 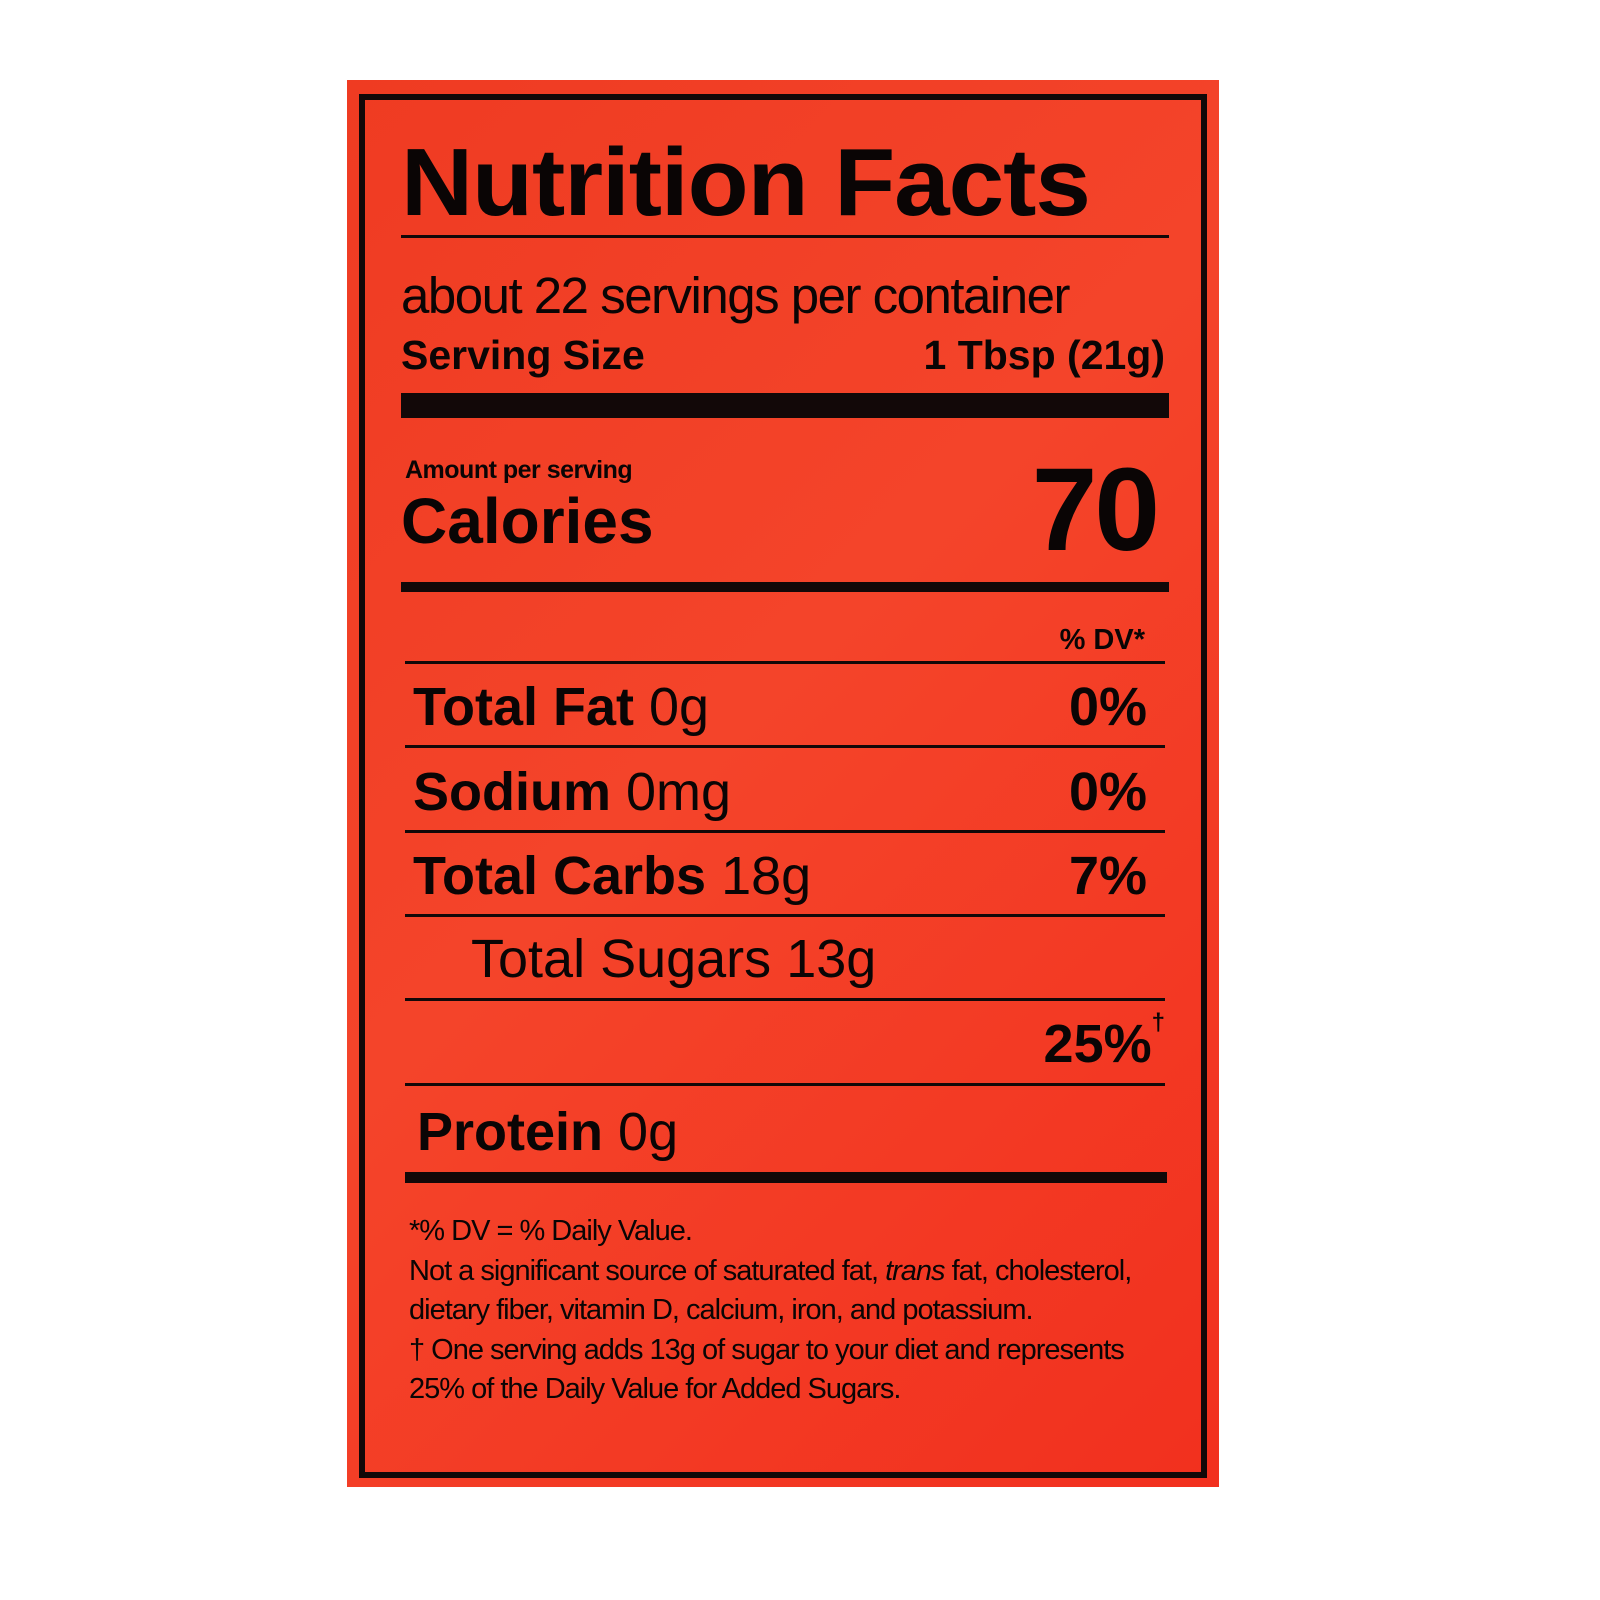 What do you see at coordinates (621, 959) in the screenshot?
I see `nutrient-name: Total Sugars` at bounding box center [621, 959].